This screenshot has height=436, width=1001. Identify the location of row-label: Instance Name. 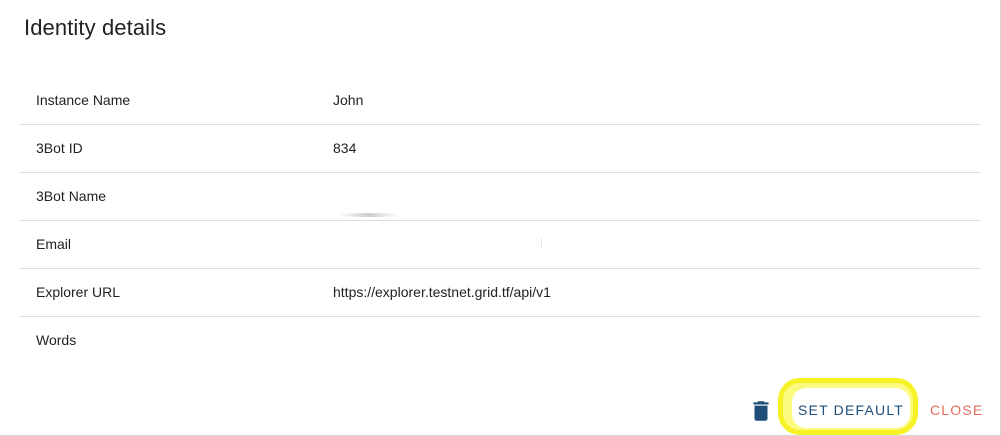
(176, 100).